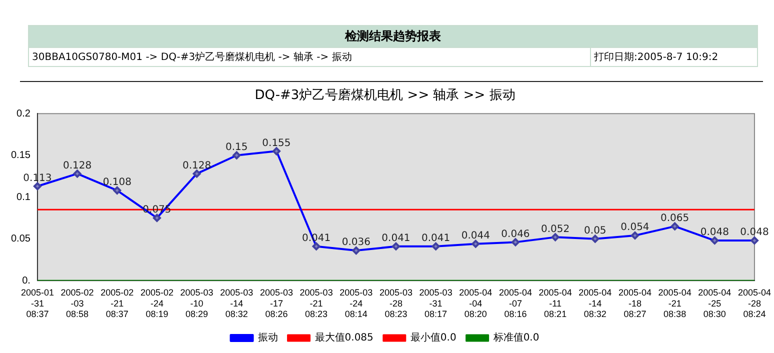 The width and height of the screenshot is (774, 353). I want to click on x-tick-label: 2005-02 -24 08:19, so click(157, 303).